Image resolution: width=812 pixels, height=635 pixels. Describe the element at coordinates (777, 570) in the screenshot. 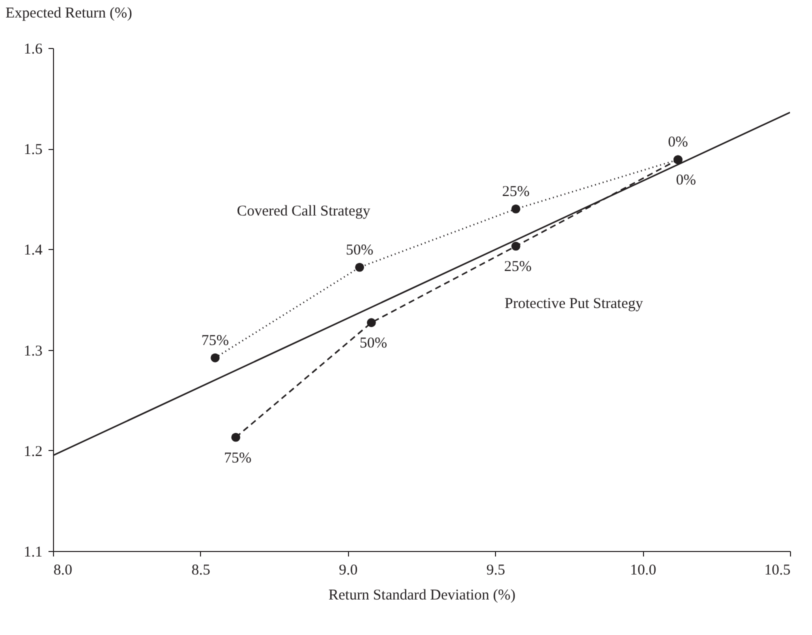

I see `x-tick-label: 10.5` at that location.